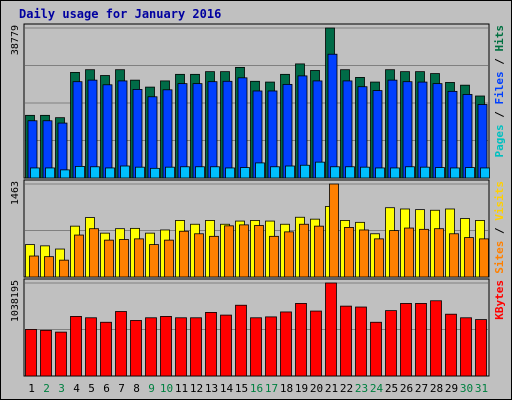  What do you see at coordinates (331, 388) in the screenshot?
I see `x-tick-label-day-21: 21` at bounding box center [331, 388].